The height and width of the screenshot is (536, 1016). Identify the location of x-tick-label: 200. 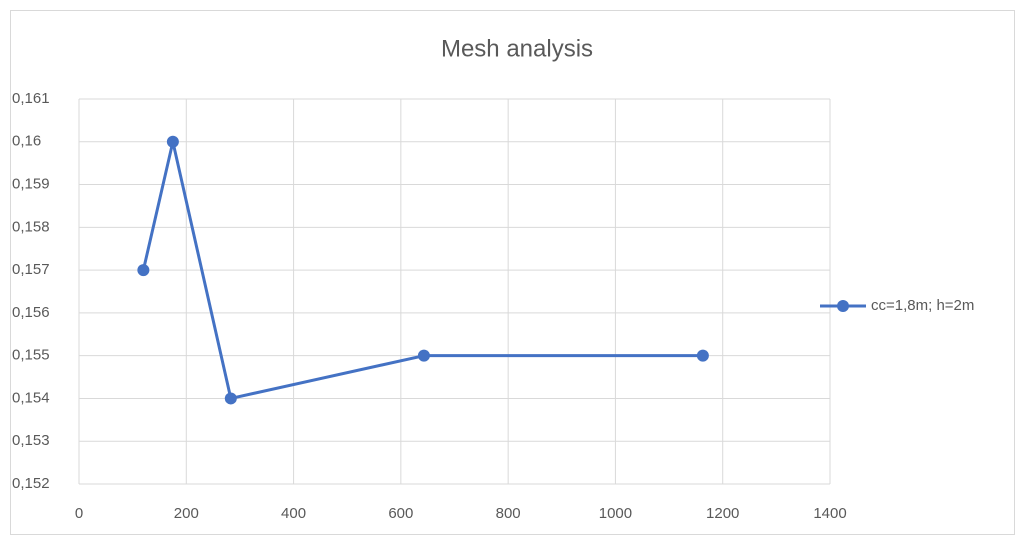
(186, 513).